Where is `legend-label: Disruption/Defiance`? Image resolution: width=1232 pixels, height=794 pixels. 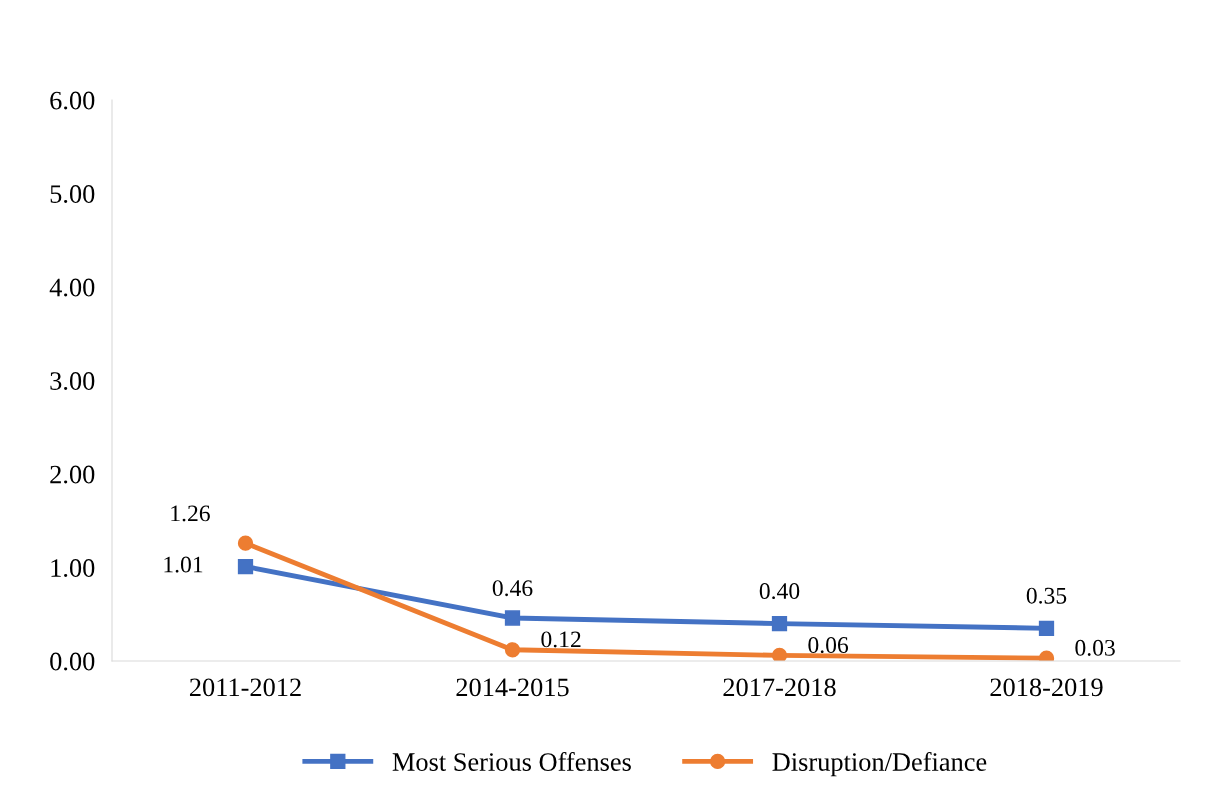 legend-label: Disruption/Defiance is located at coordinates (879, 764).